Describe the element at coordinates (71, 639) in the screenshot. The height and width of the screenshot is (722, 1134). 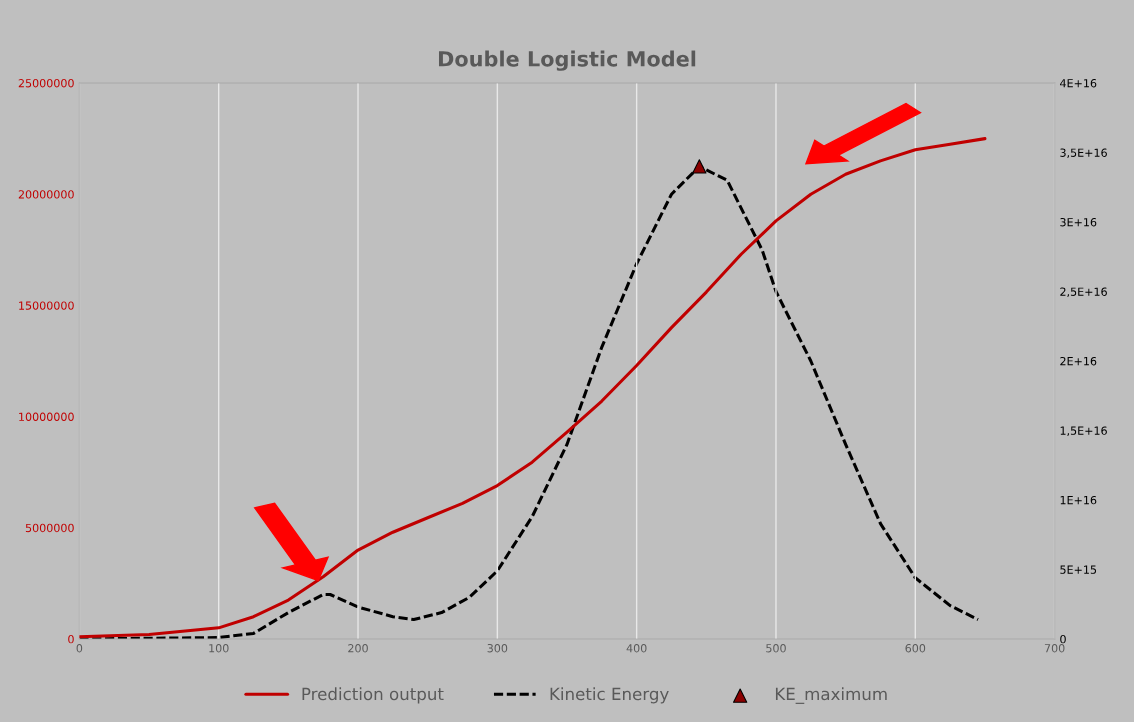
I see `y-tick-label: 0` at that location.